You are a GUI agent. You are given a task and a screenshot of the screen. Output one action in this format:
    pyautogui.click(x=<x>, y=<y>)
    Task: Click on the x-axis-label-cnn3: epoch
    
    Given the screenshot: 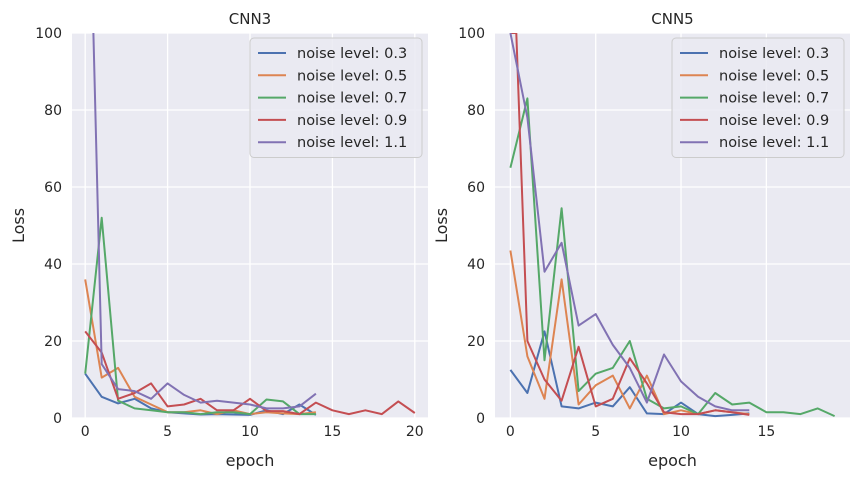 What is the action you would take?
    pyautogui.click(x=250, y=460)
    